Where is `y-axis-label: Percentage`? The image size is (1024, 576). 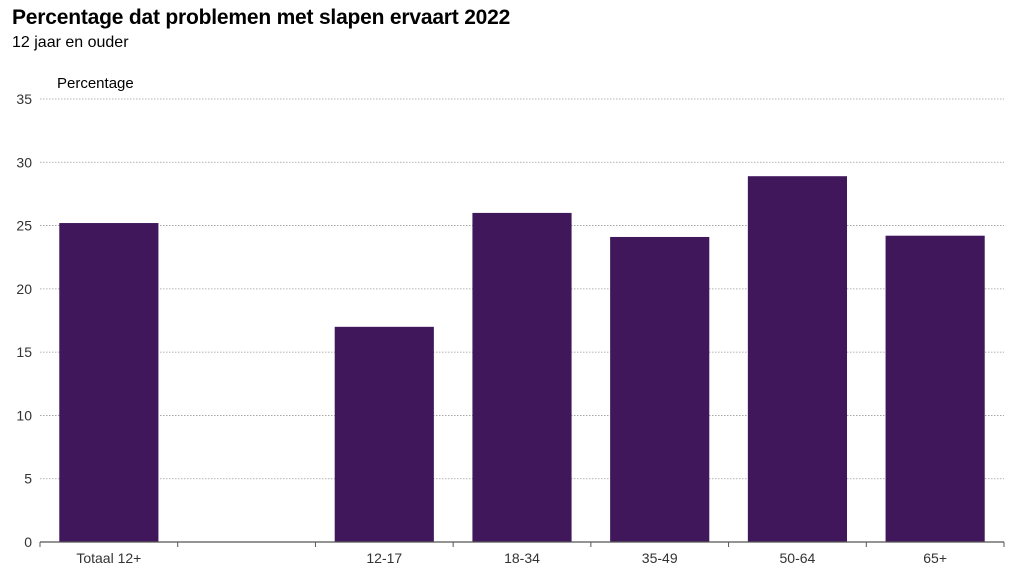
y-axis-label: Percentage is located at coordinates (95, 83).